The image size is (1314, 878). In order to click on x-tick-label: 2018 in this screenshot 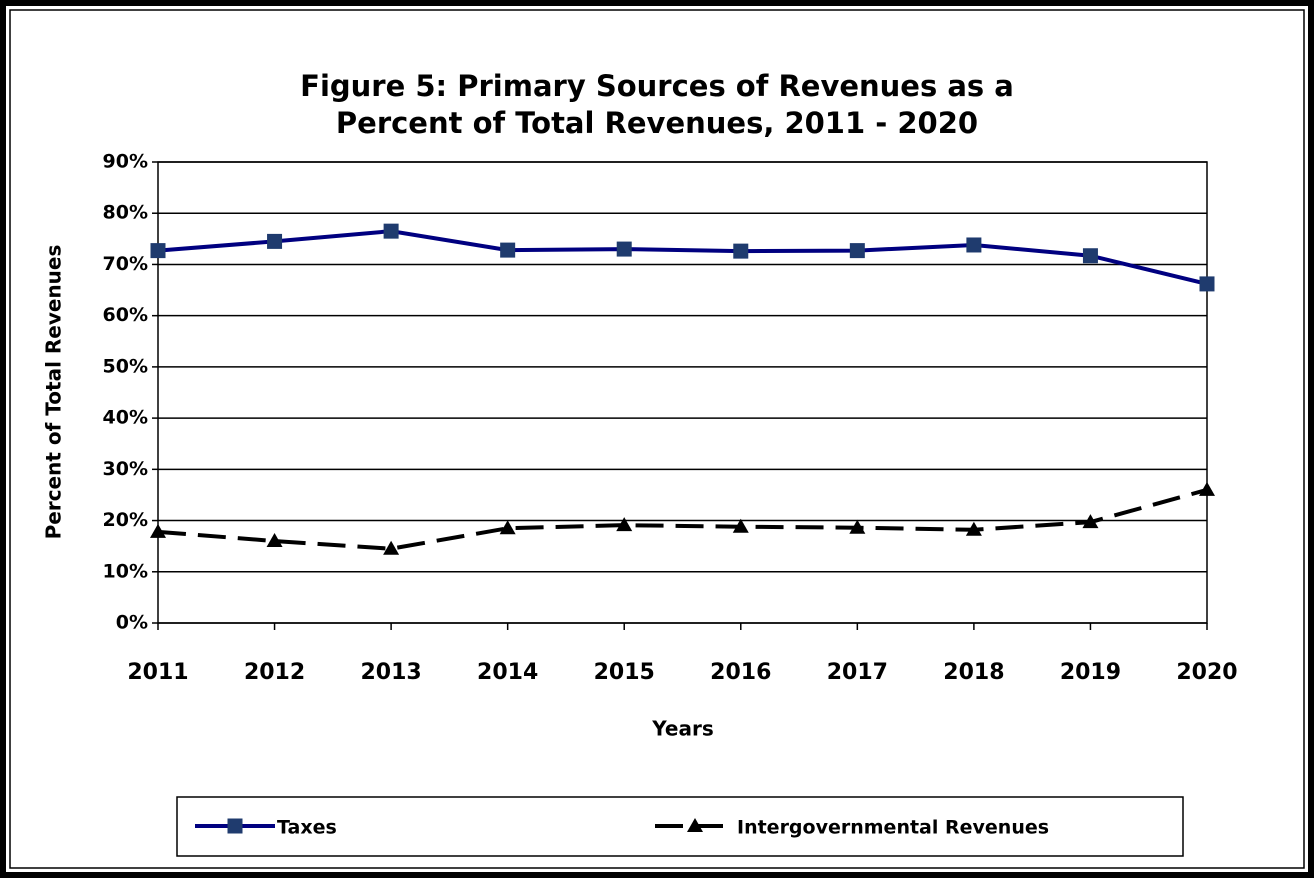, I will do `click(973, 672)`.